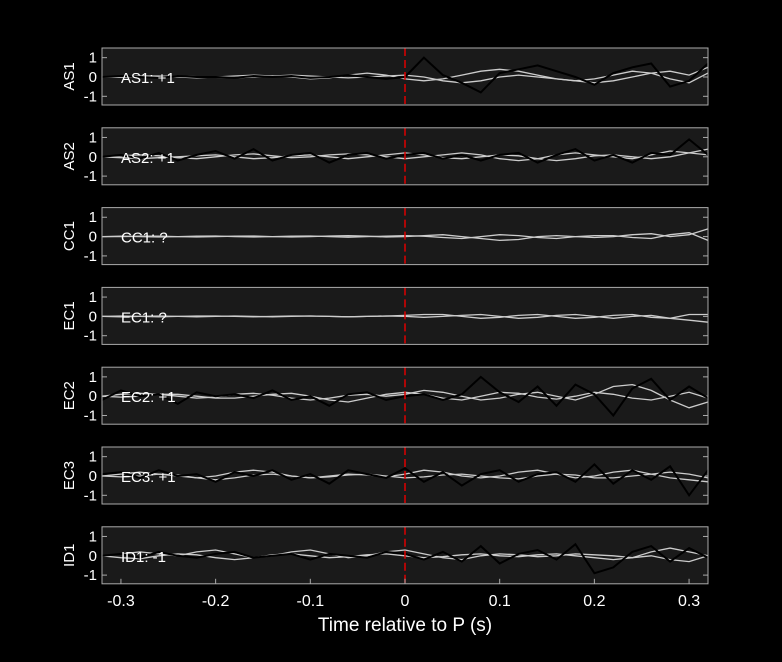  What do you see at coordinates (69, 236) in the screenshot?
I see `y-axis-label: CC1` at bounding box center [69, 236].